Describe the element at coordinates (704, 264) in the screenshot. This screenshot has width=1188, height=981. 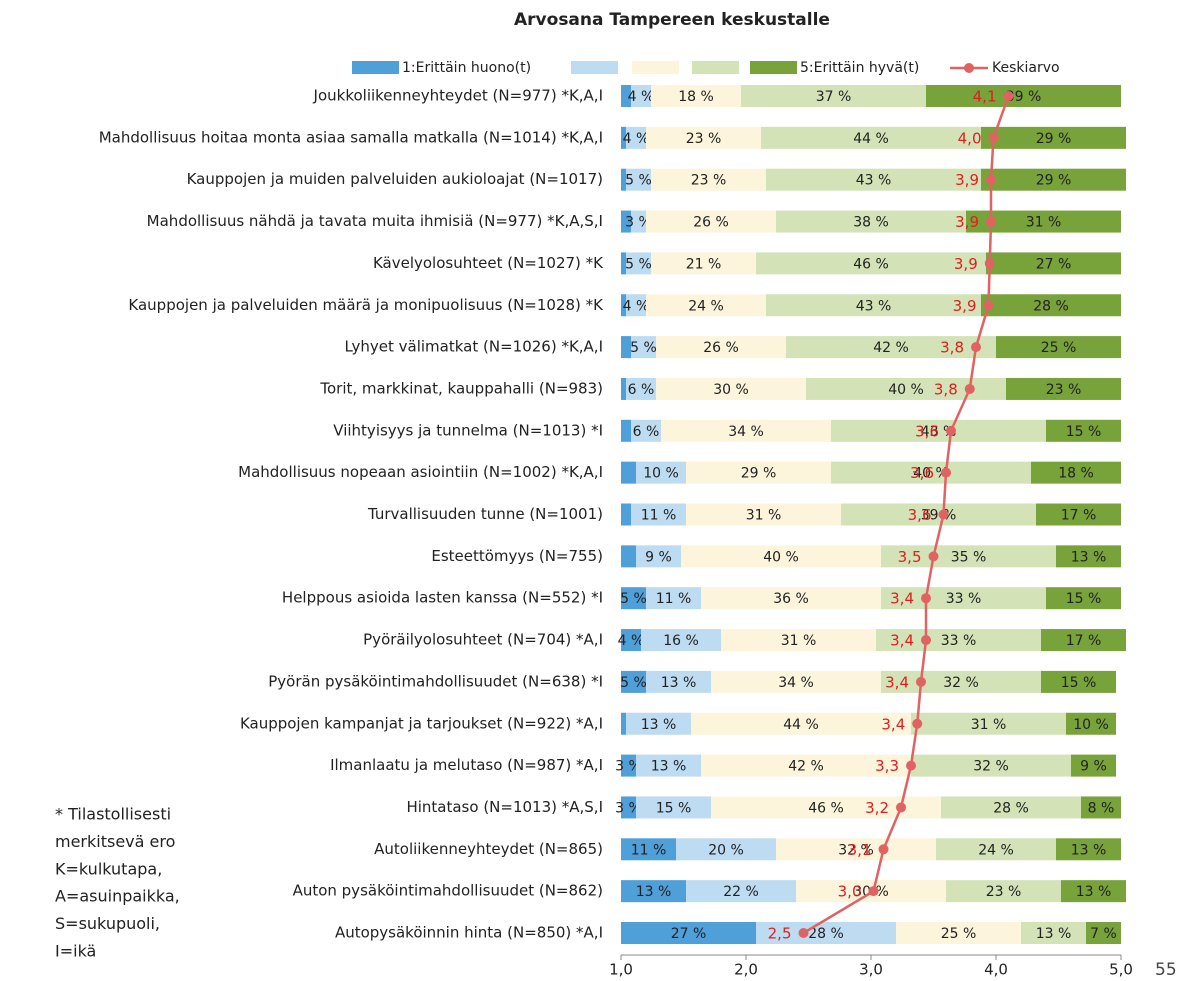
I see `value-label: 21 %` at that location.